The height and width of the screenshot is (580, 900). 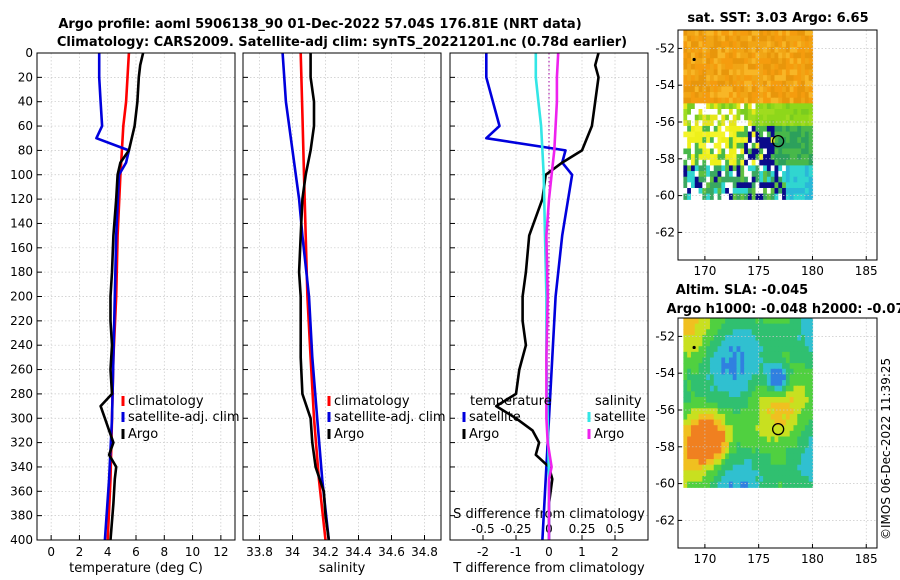 What do you see at coordinates (424, 552) in the screenshot?
I see `x-tick-label: 34.8` at bounding box center [424, 552].